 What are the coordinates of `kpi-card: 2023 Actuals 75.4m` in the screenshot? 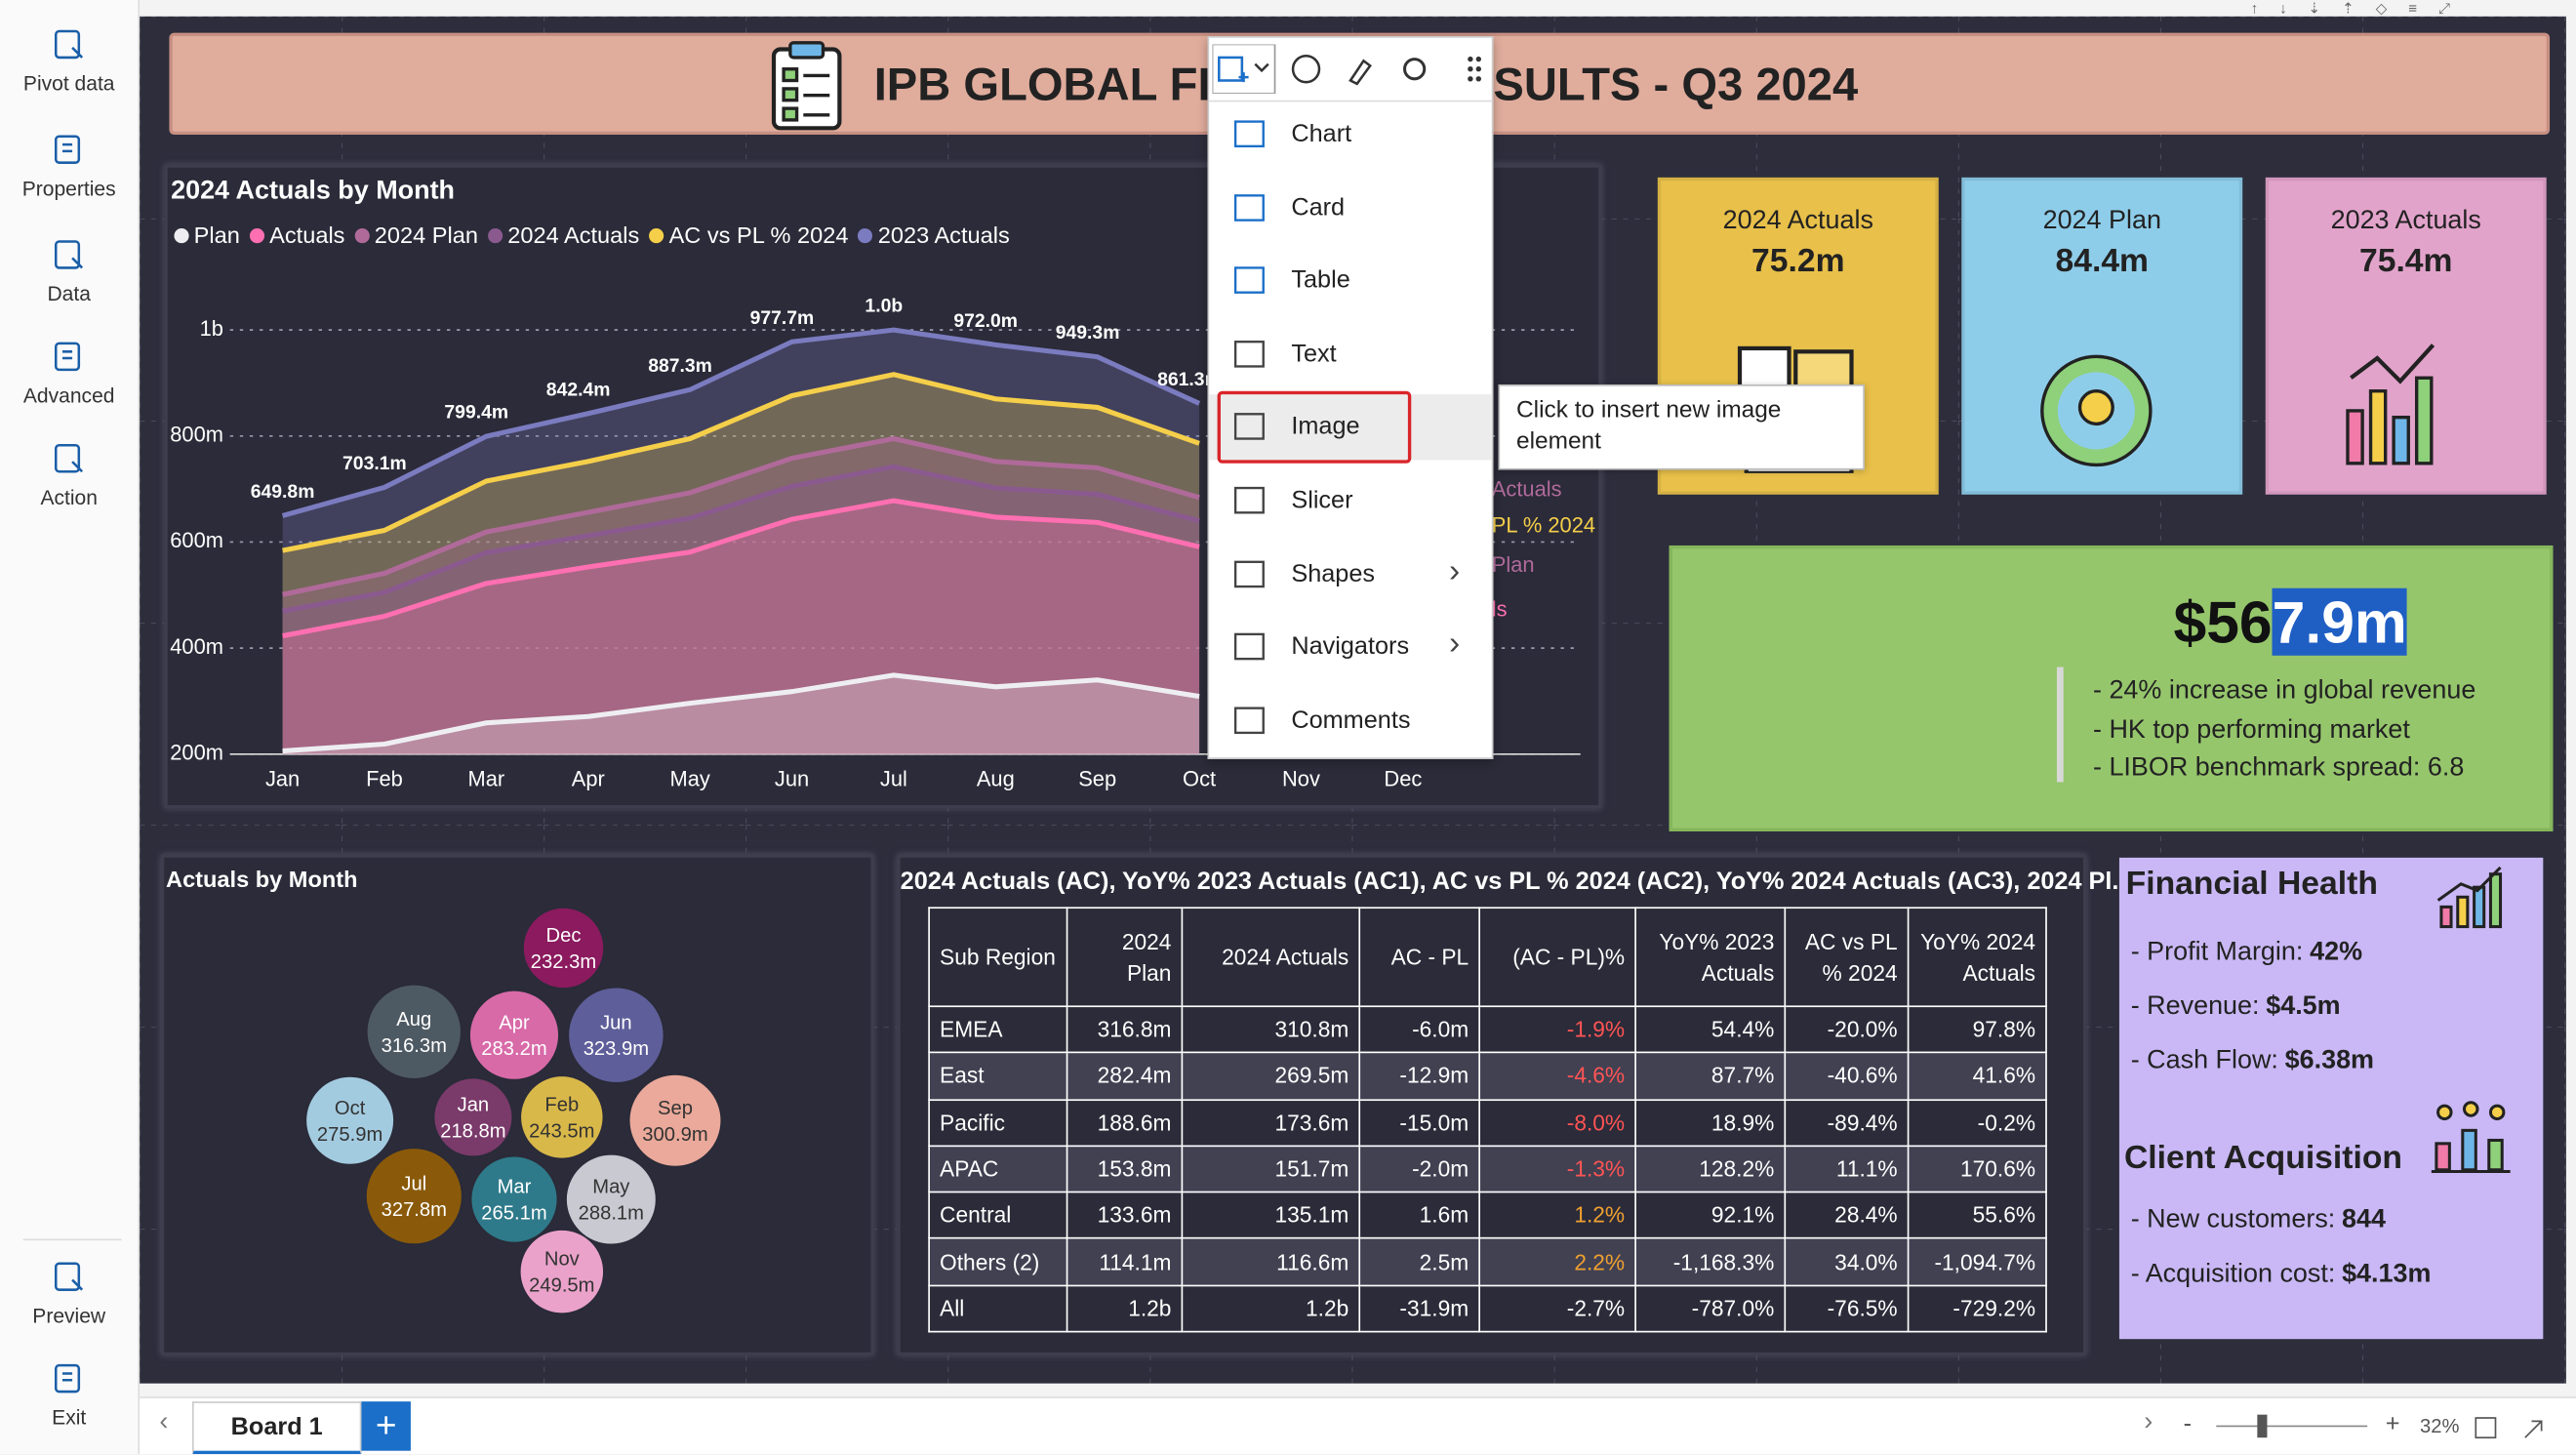 It's located at (2406, 336).